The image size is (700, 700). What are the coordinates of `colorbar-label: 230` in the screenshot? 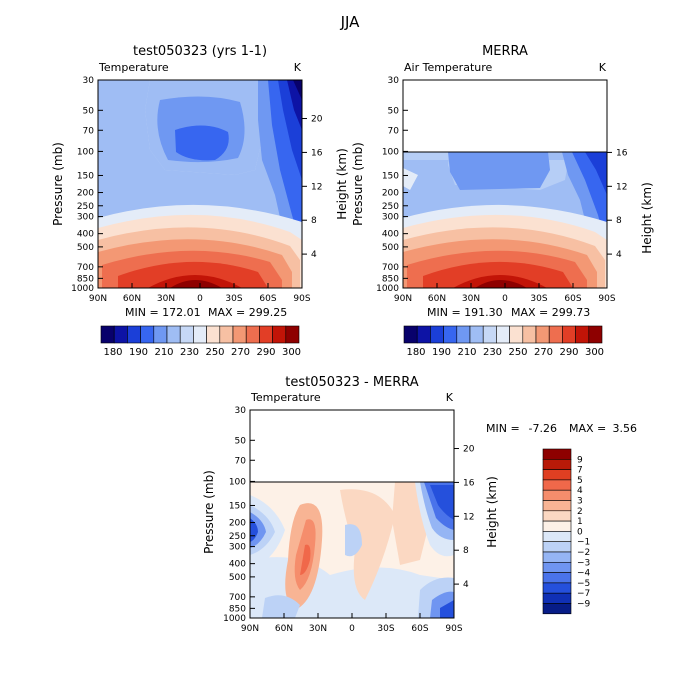 It's located at (492, 352).